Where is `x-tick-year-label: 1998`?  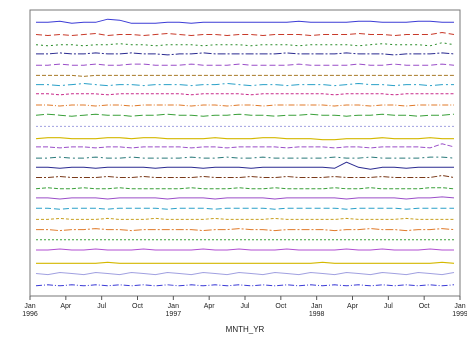 x-tick-year-label: 1998 is located at coordinates (317, 314).